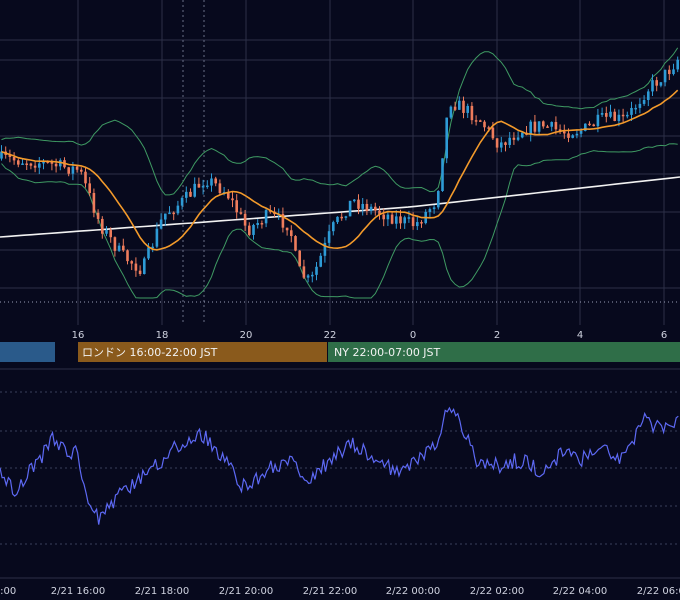 The image size is (680, 600). What do you see at coordinates (504, 352) in the screenshot?
I see `session-bar-ny` at bounding box center [504, 352].